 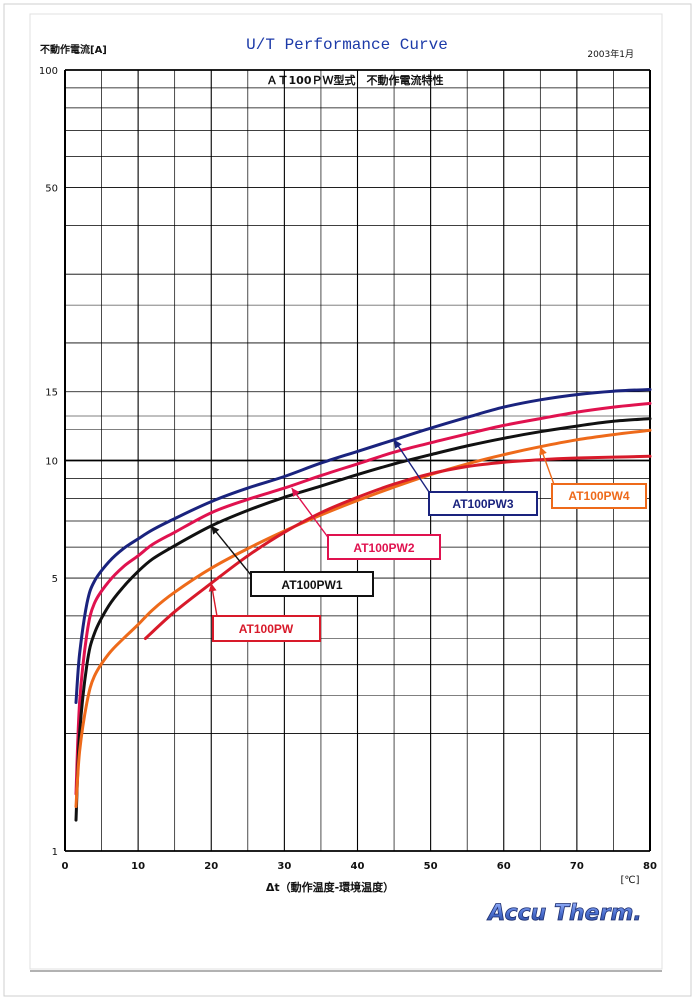 What do you see at coordinates (650, 866) in the screenshot?
I see `x-tick-label: 80` at bounding box center [650, 866].